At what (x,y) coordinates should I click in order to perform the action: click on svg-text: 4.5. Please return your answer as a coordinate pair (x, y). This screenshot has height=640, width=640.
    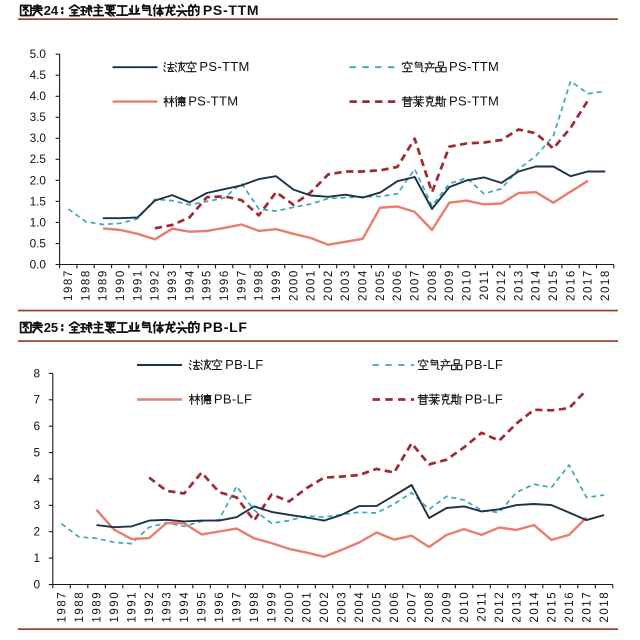
    Looking at the image, I should click on (38, 75).